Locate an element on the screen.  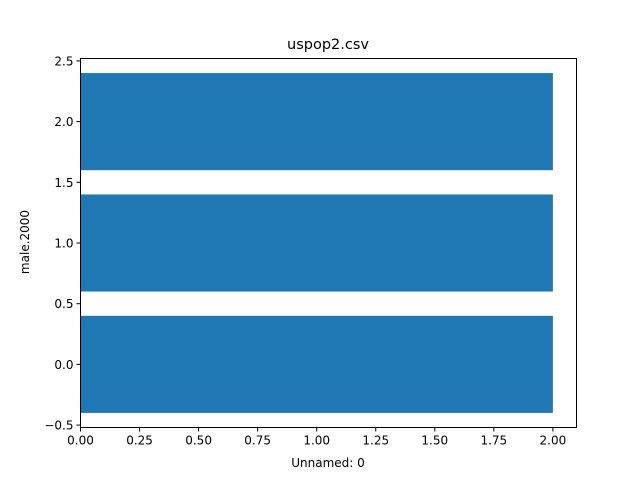
y-tick-label: 2.0 is located at coordinates (63, 122).